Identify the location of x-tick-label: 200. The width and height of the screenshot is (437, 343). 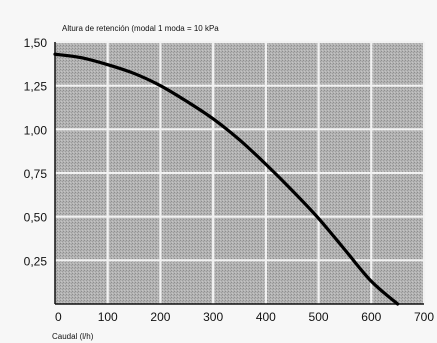
(160, 317).